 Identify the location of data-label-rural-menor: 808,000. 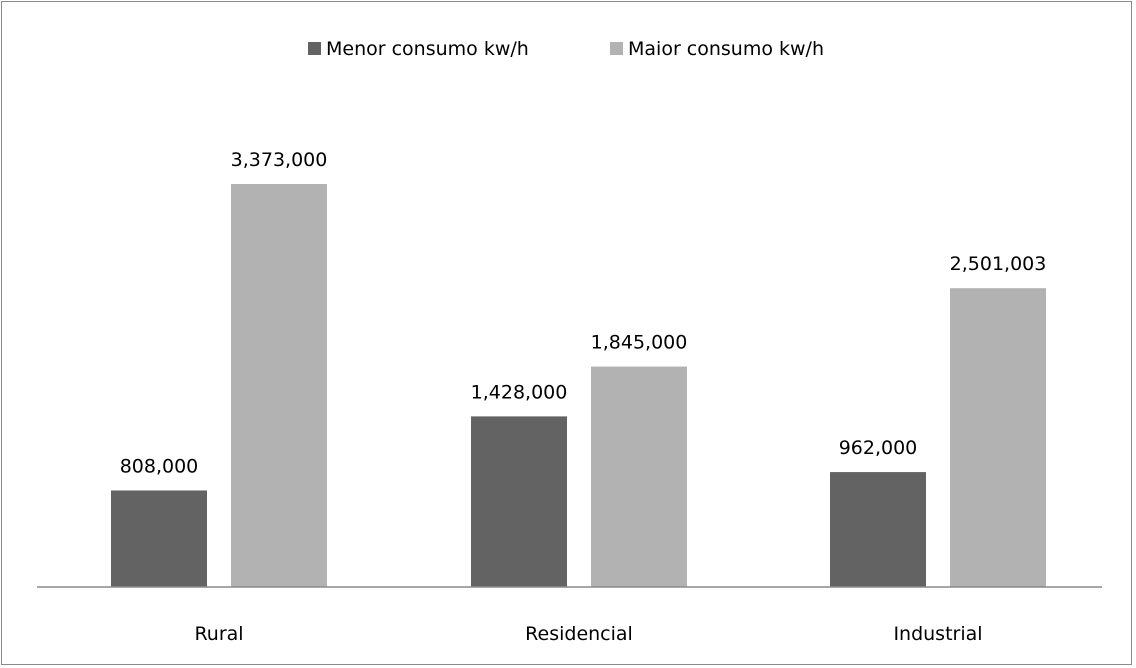
(159, 466).